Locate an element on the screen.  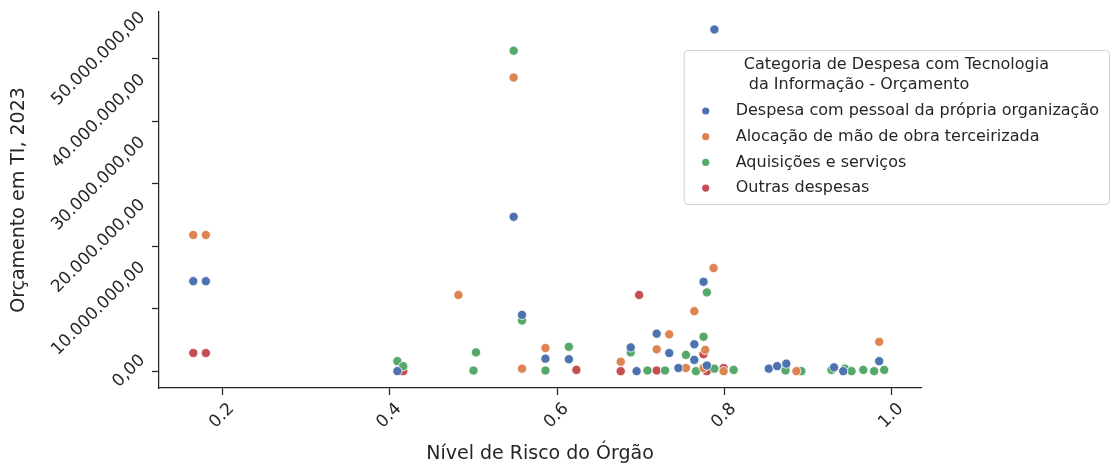
x-tick-label: 0.8 is located at coordinates (723, 415).